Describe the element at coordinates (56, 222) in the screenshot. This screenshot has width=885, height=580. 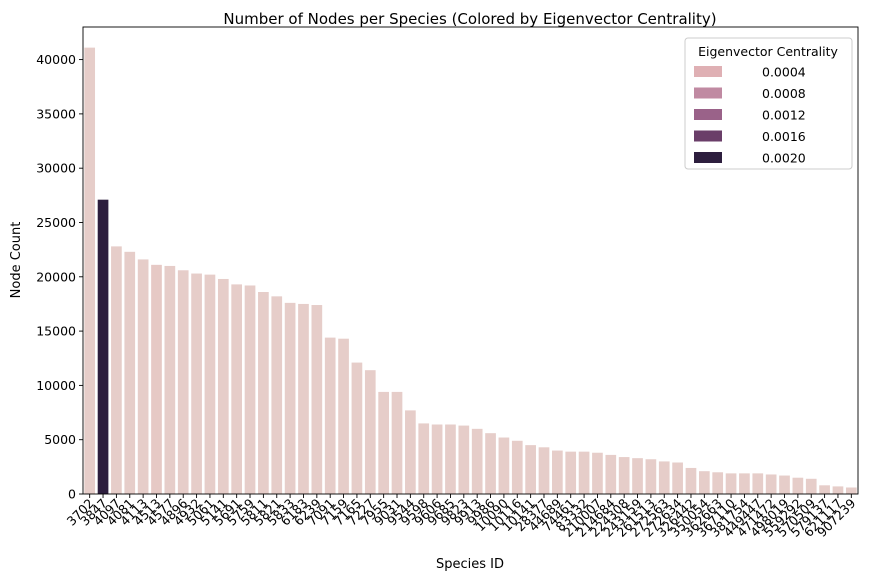
I see `y-tick-label: 25000` at that location.